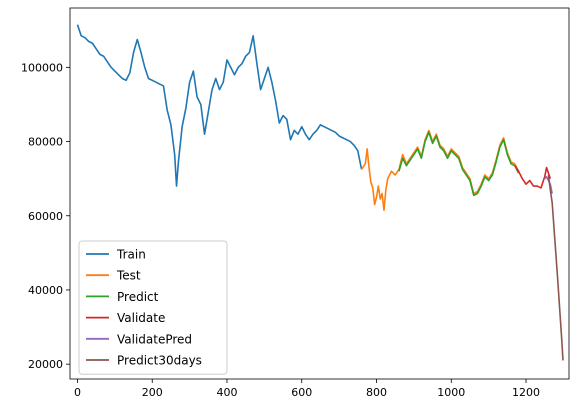 The width and height of the screenshot is (578, 417). Describe the element at coordinates (42, 67) in the screenshot. I see `y-tick-label: 100000` at that location.